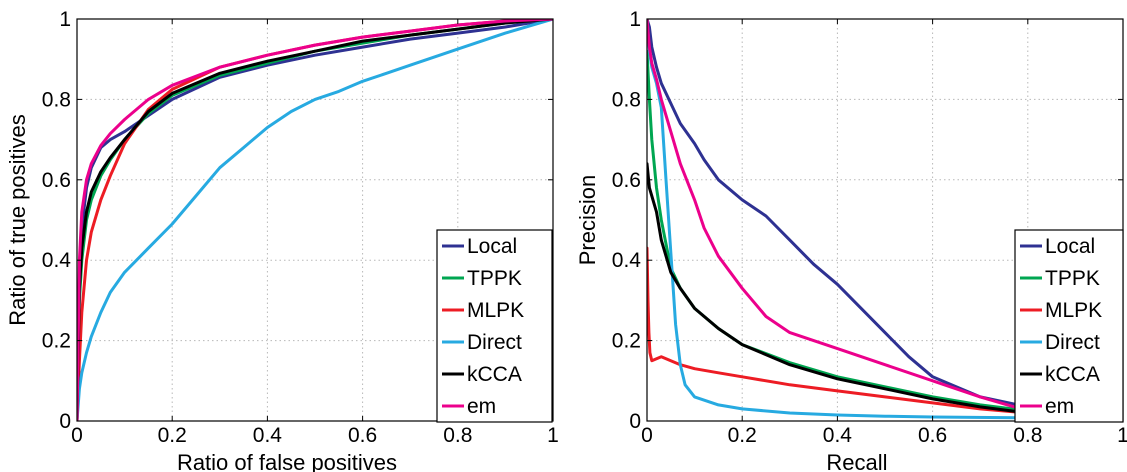  What do you see at coordinates (856, 461) in the screenshot?
I see `x-axis-label: Recall` at bounding box center [856, 461].